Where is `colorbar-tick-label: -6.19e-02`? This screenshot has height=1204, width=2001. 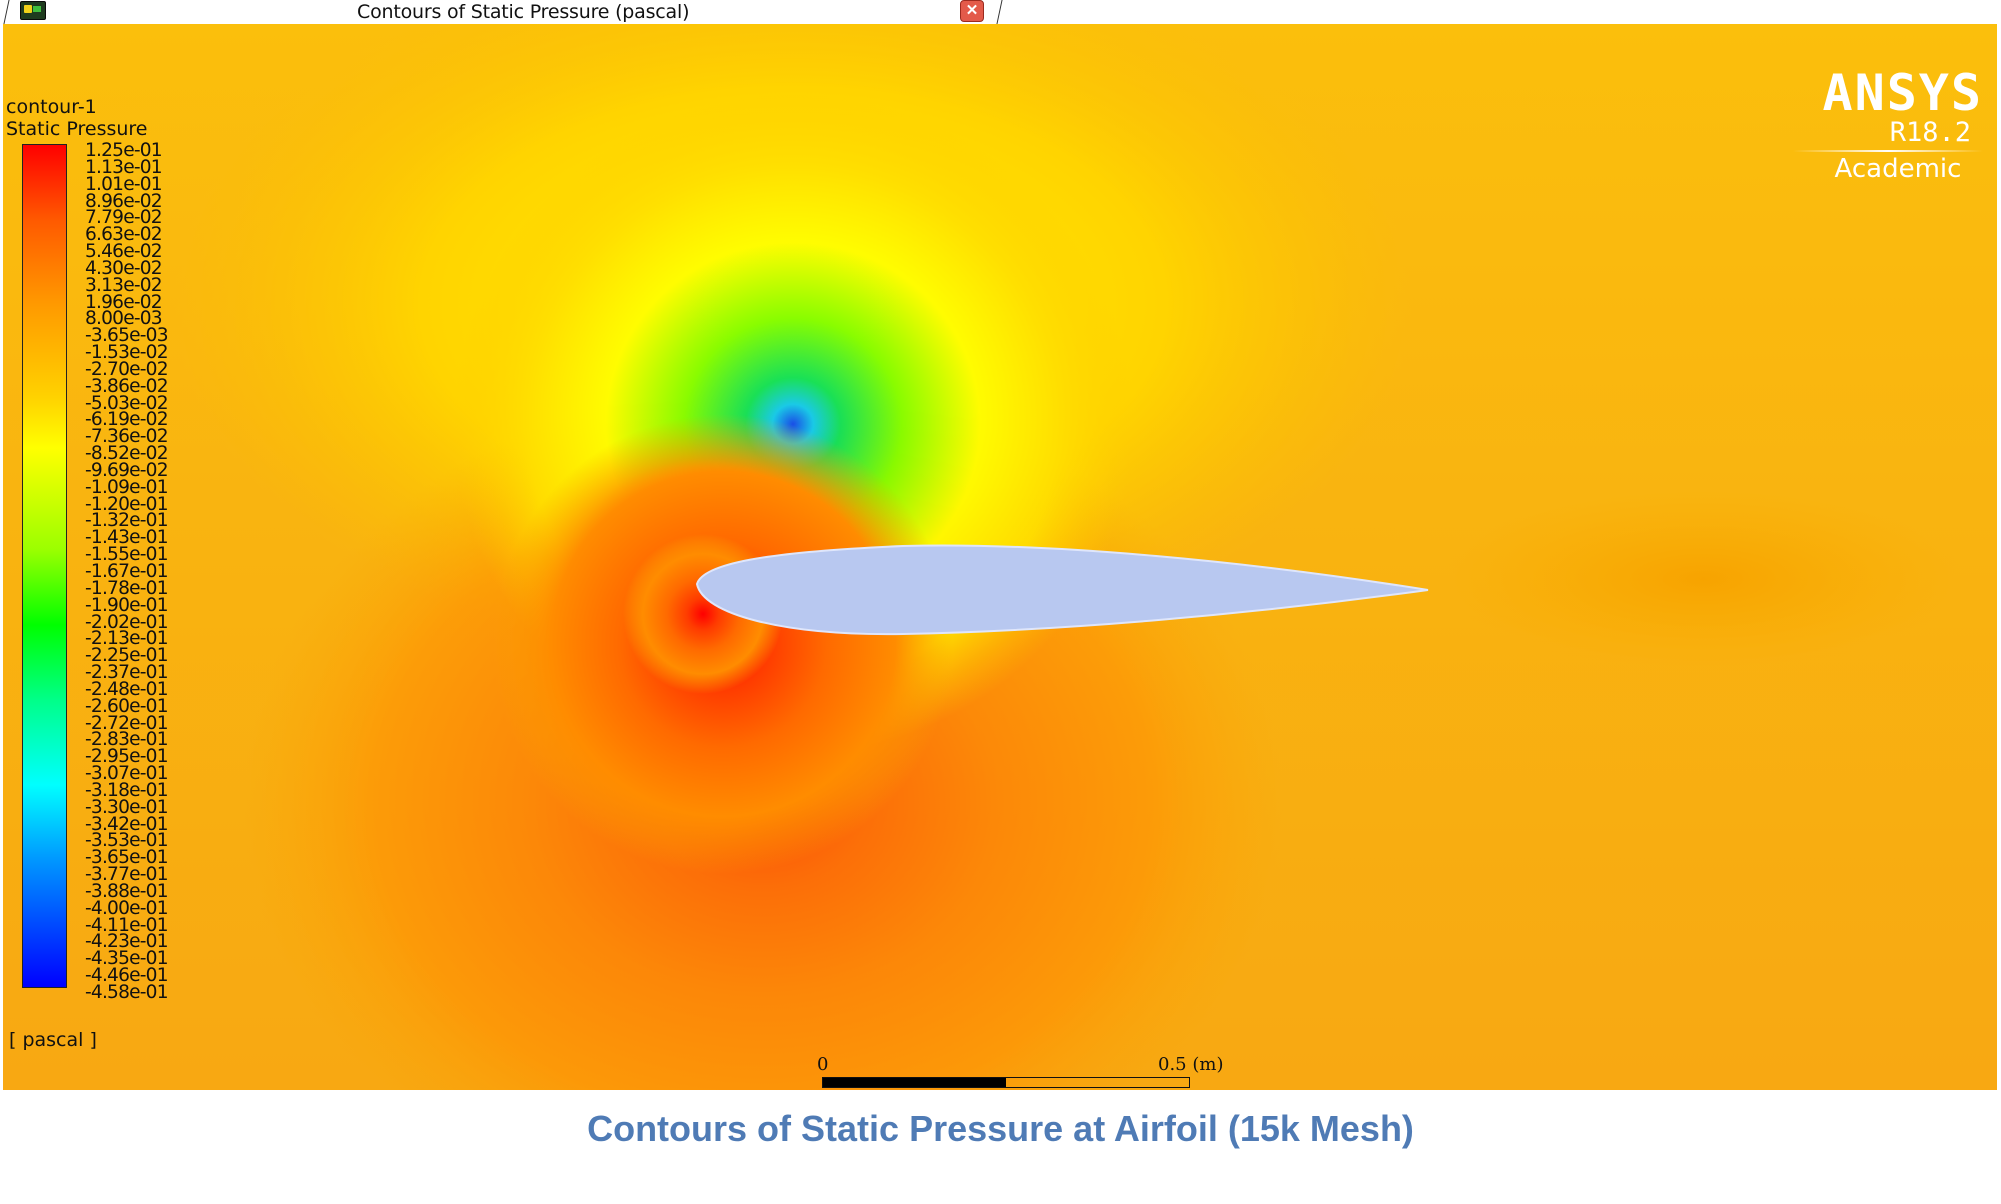
colorbar-tick-label: -6.19e-02 is located at coordinates (127, 420).